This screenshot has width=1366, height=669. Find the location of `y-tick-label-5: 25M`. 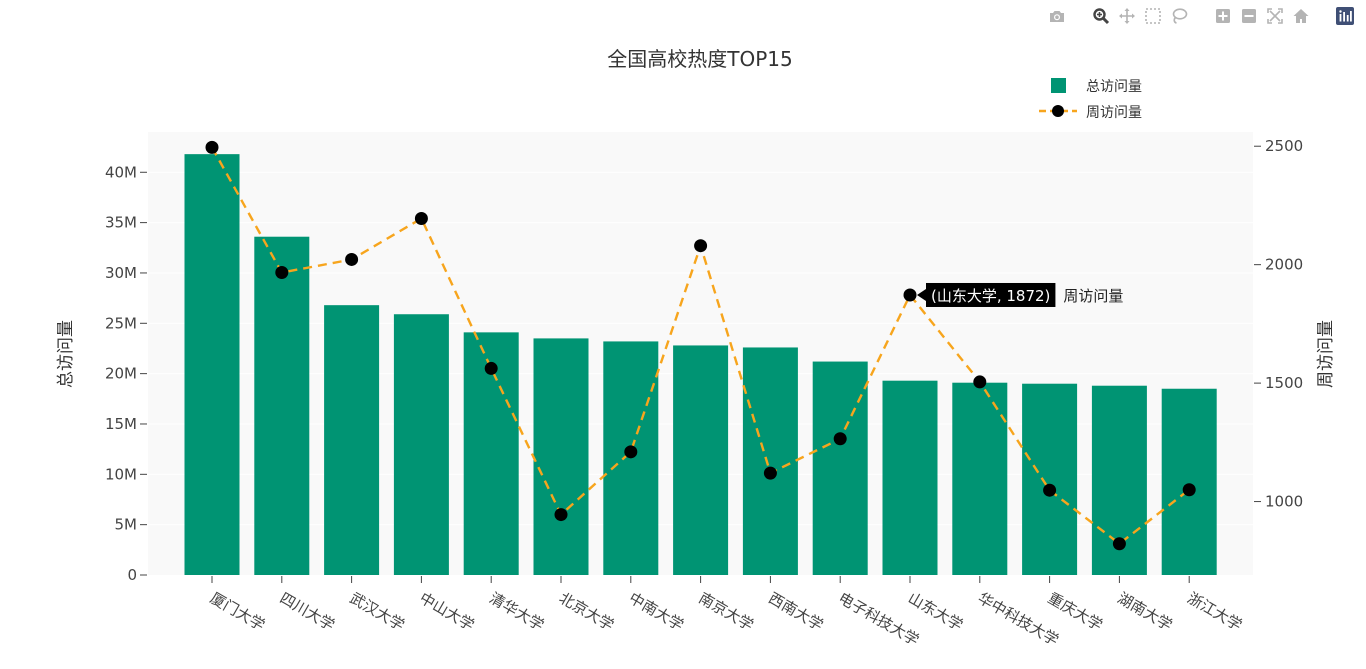

y-tick-label-5: 25M is located at coordinates (121, 323).